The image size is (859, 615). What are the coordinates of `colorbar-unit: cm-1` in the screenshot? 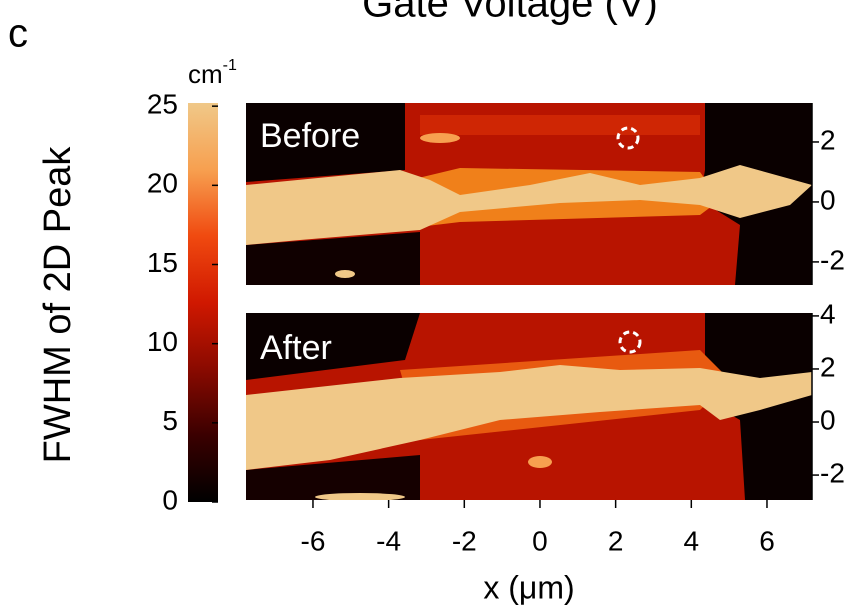 It's located at (212, 73).